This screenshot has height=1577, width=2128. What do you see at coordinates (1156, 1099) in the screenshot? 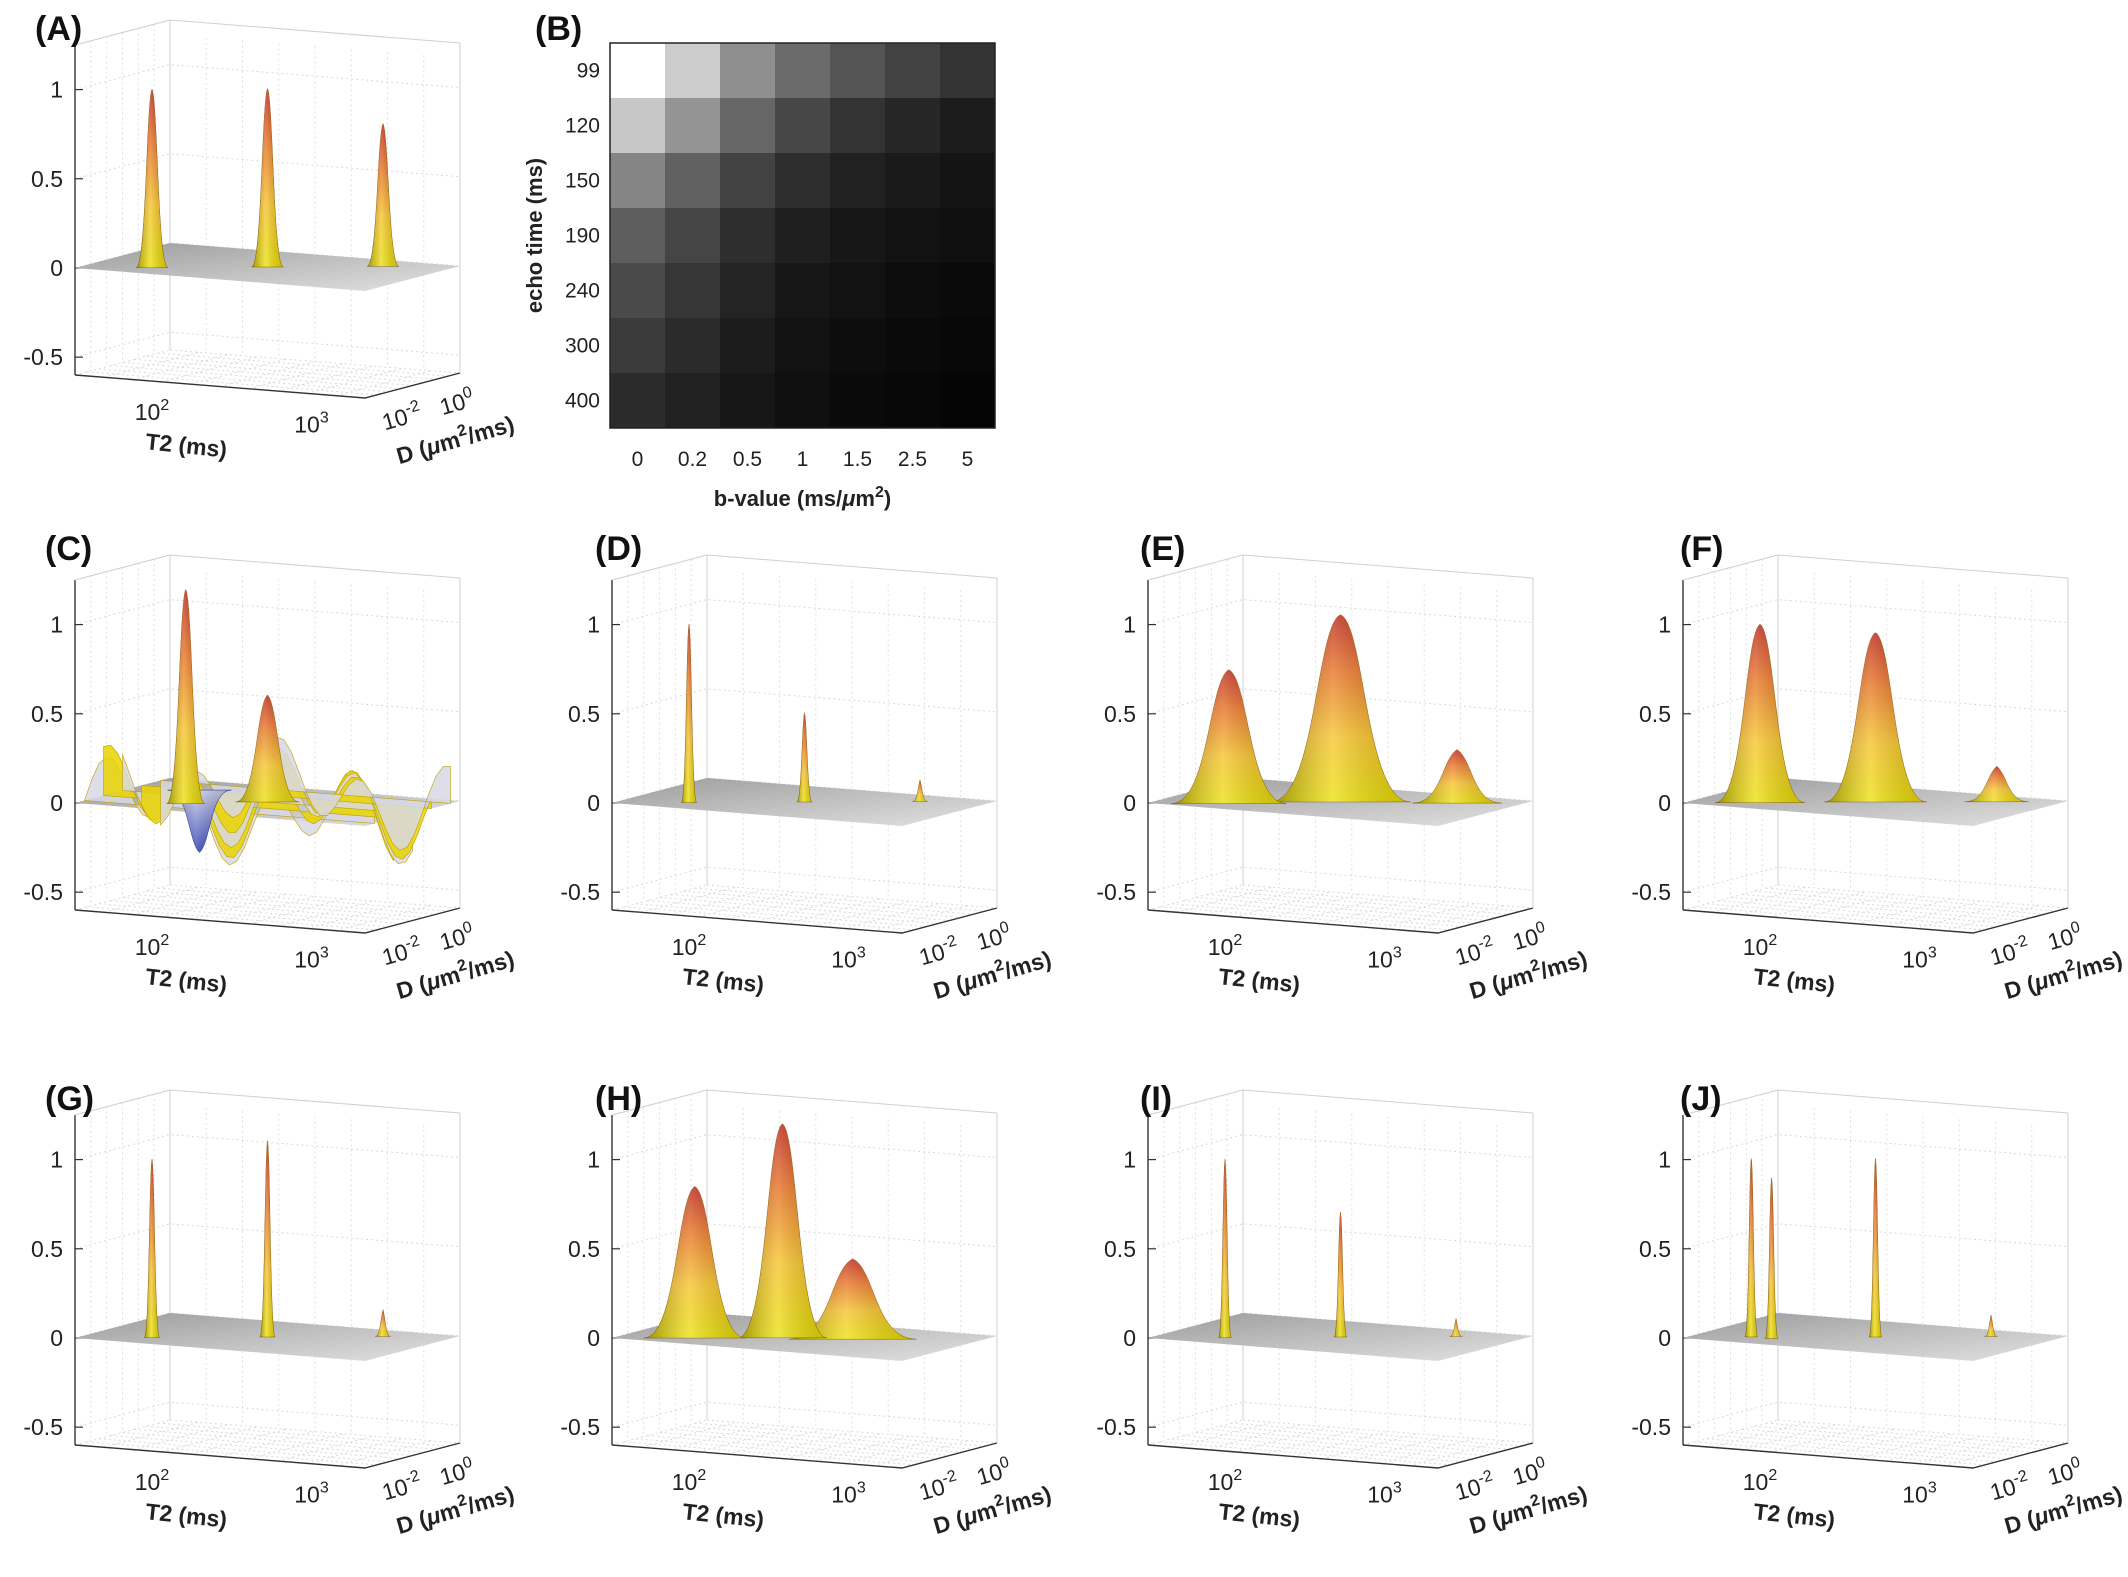
I see `panel-label: (I)` at bounding box center [1156, 1099].